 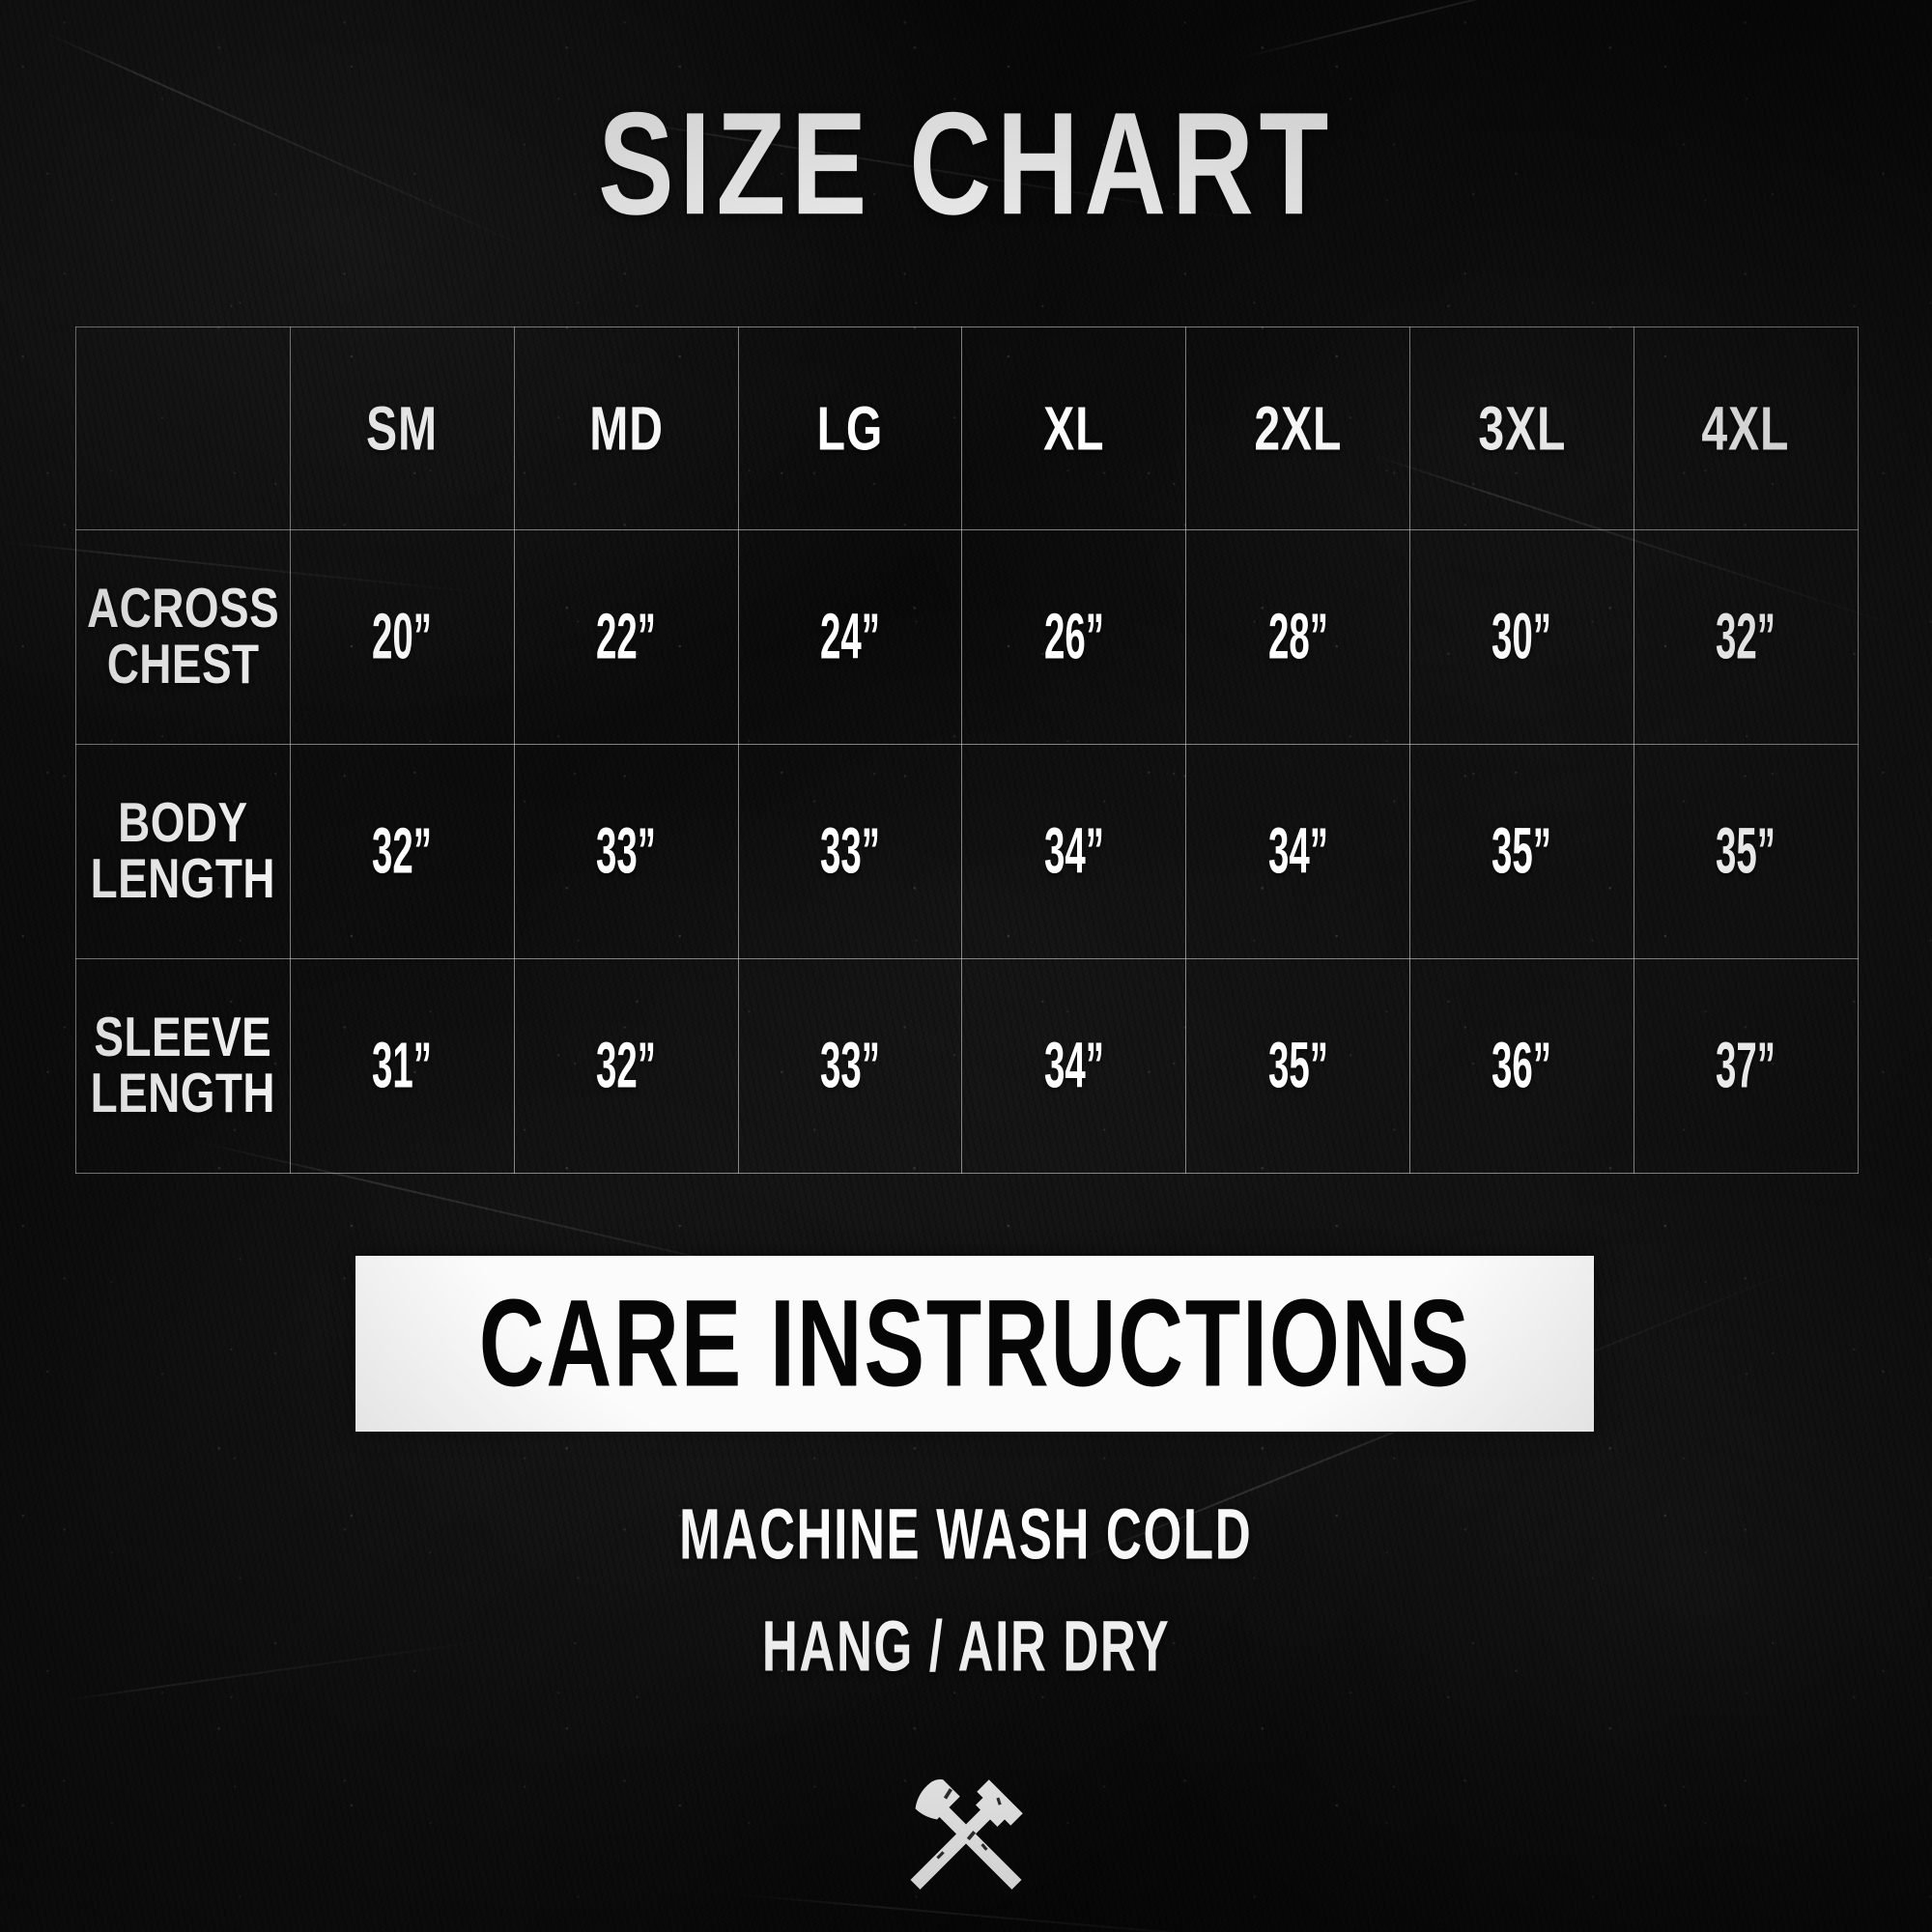 I want to click on table-header-cell-3xl: 3XL, so click(x=1521, y=428).